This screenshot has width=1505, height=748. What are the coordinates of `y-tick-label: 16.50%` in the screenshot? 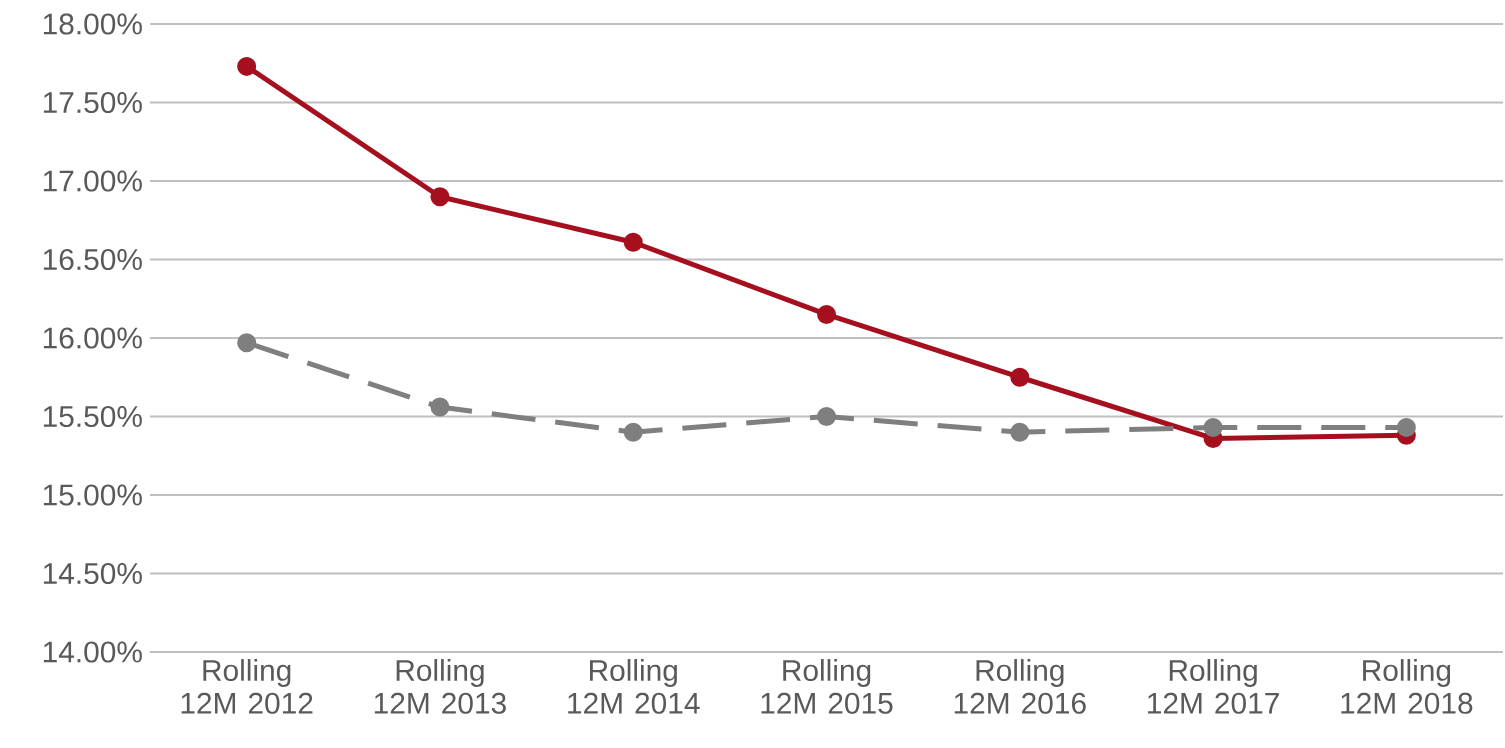 It's located at (92, 259).